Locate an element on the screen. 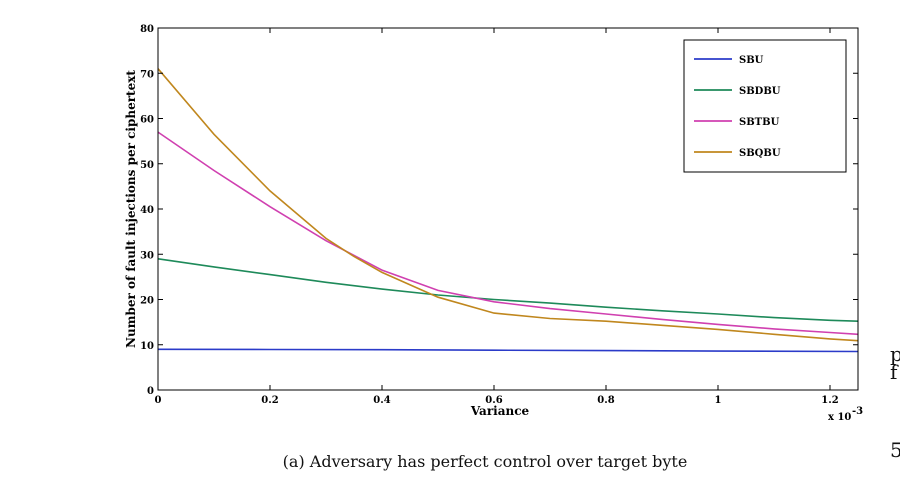 The image size is (900, 479). x-tick-label: 0.6 is located at coordinates (493, 400).